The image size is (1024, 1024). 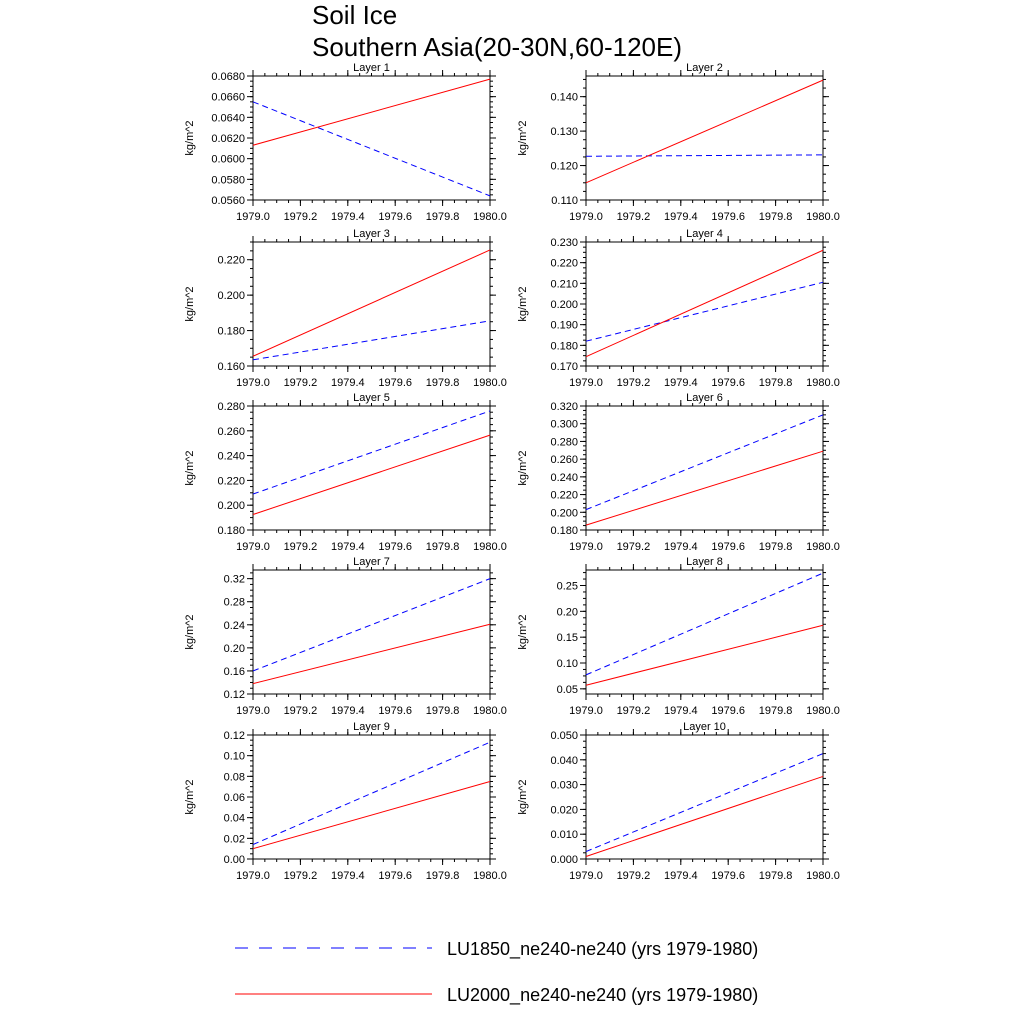 What do you see at coordinates (564, 425) in the screenshot?
I see `layer-6-y-tick-label: 0.300` at bounding box center [564, 425].